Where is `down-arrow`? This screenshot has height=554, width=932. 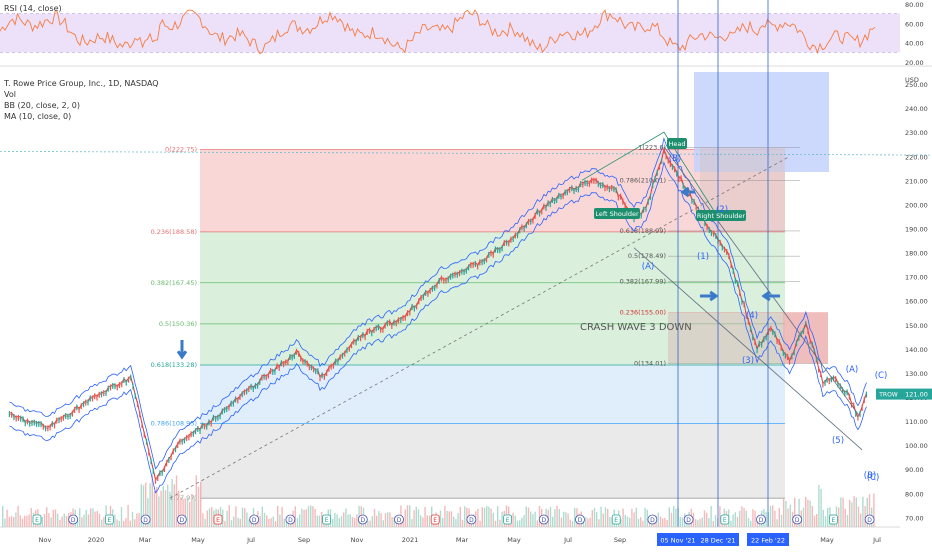
down-arrow is located at coordinates (182, 350).